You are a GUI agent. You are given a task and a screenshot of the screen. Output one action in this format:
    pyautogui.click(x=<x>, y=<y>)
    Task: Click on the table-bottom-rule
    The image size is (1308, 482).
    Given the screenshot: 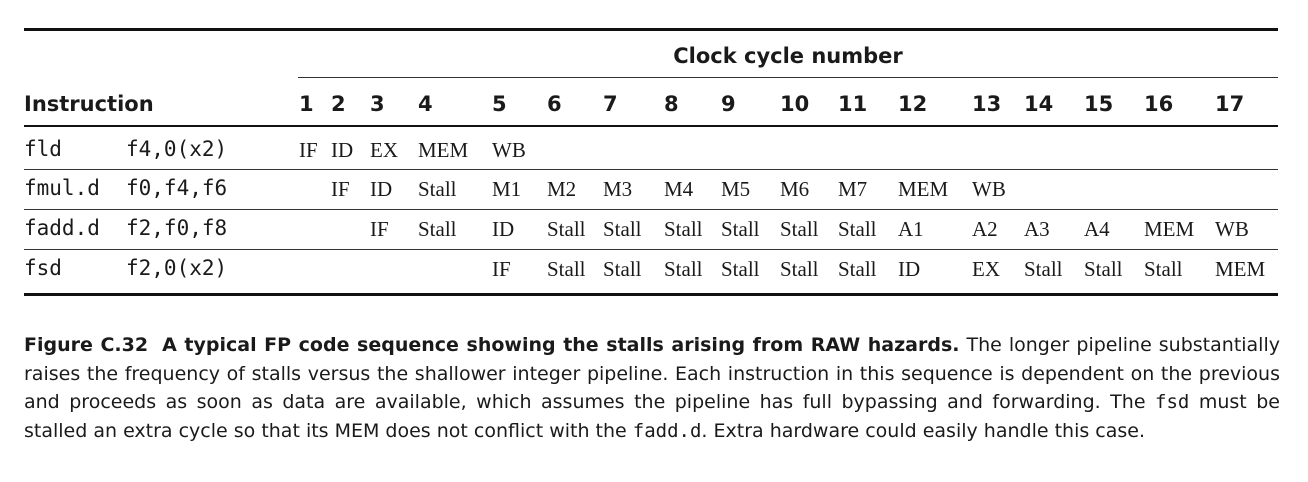 What is the action you would take?
    pyautogui.click(x=651, y=294)
    